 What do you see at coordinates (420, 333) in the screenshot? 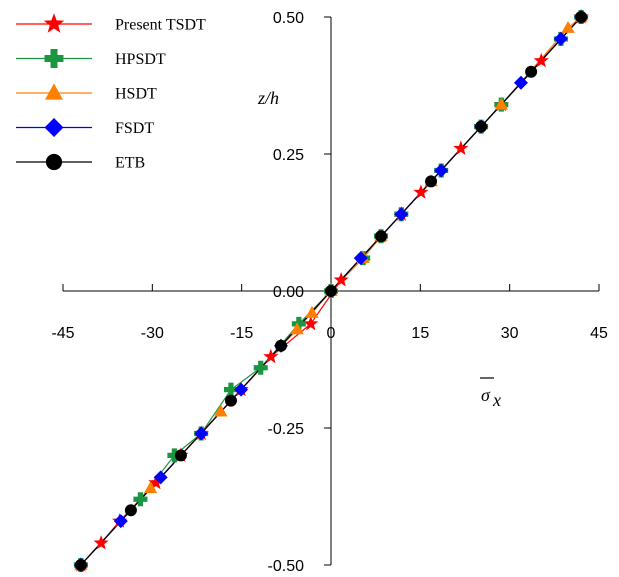
I see `x-tick-label: 15` at bounding box center [420, 333].